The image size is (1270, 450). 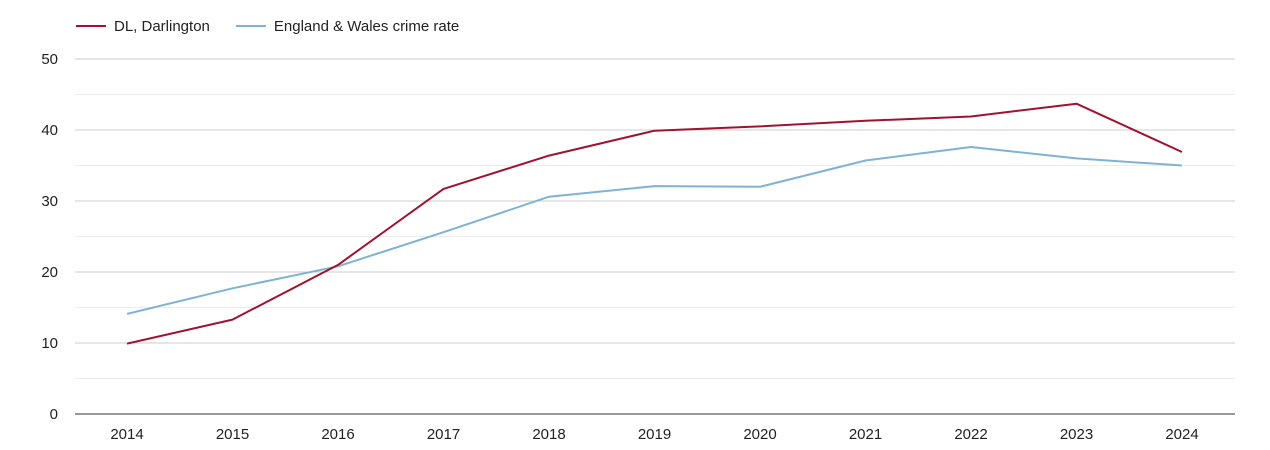 What do you see at coordinates (1076, 434) in the screenshot?
I see `x-tick-label: 2023` at bounding box center [1076, 434].